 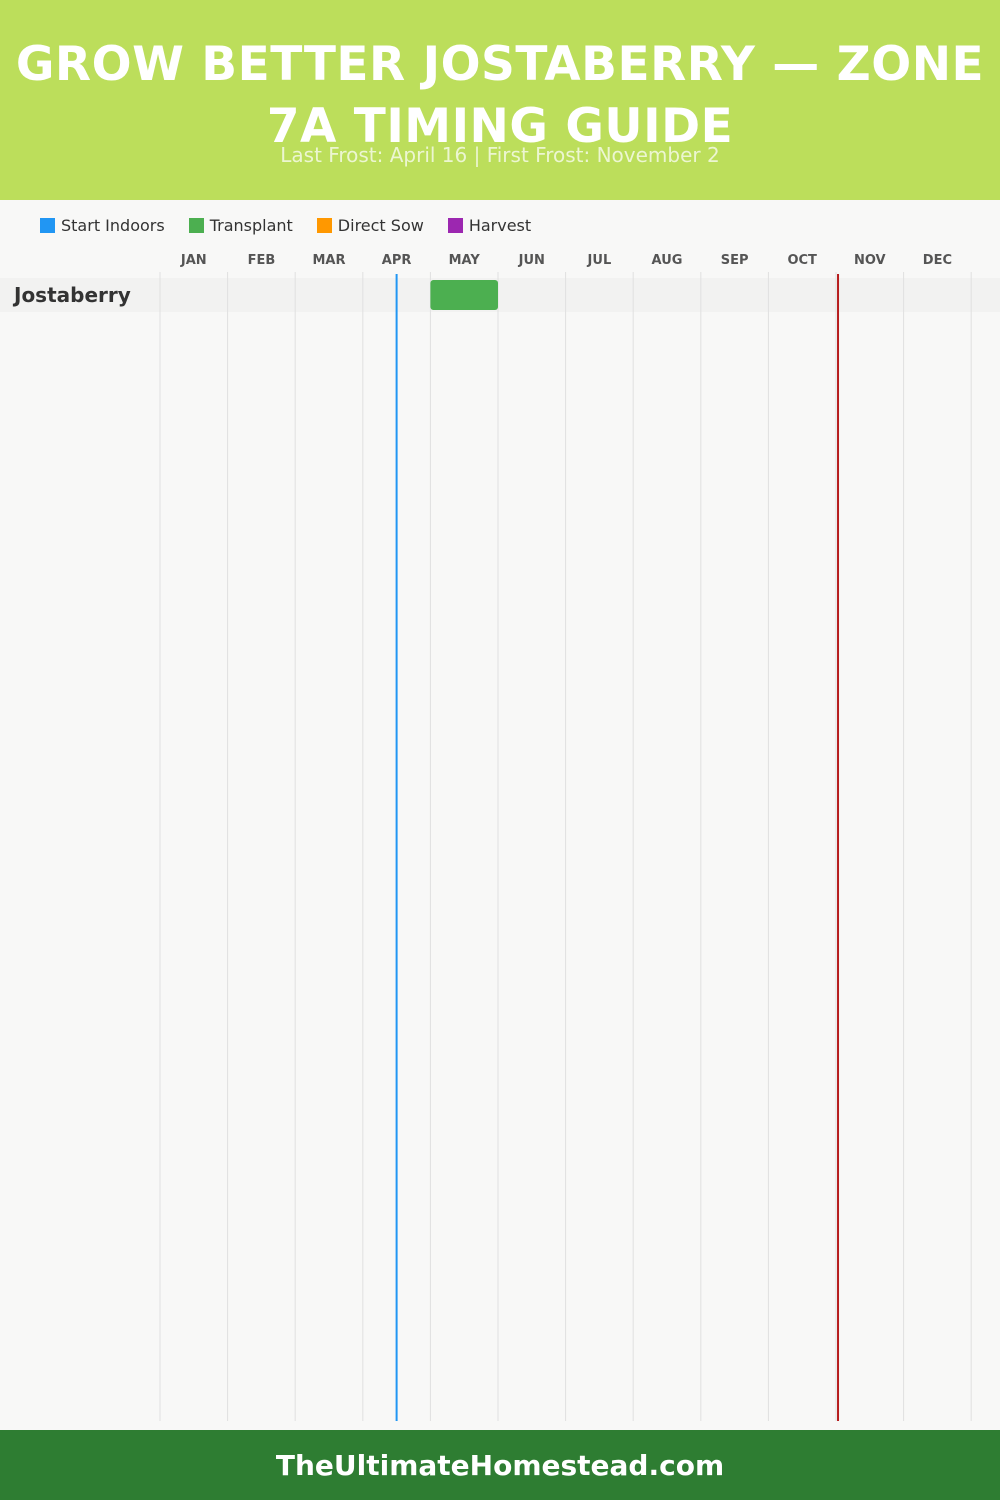 What do you see at coordinates (193, 260) in the screenshot?
I see `month-label-jan: JAN` at bounding box center [193, 260].